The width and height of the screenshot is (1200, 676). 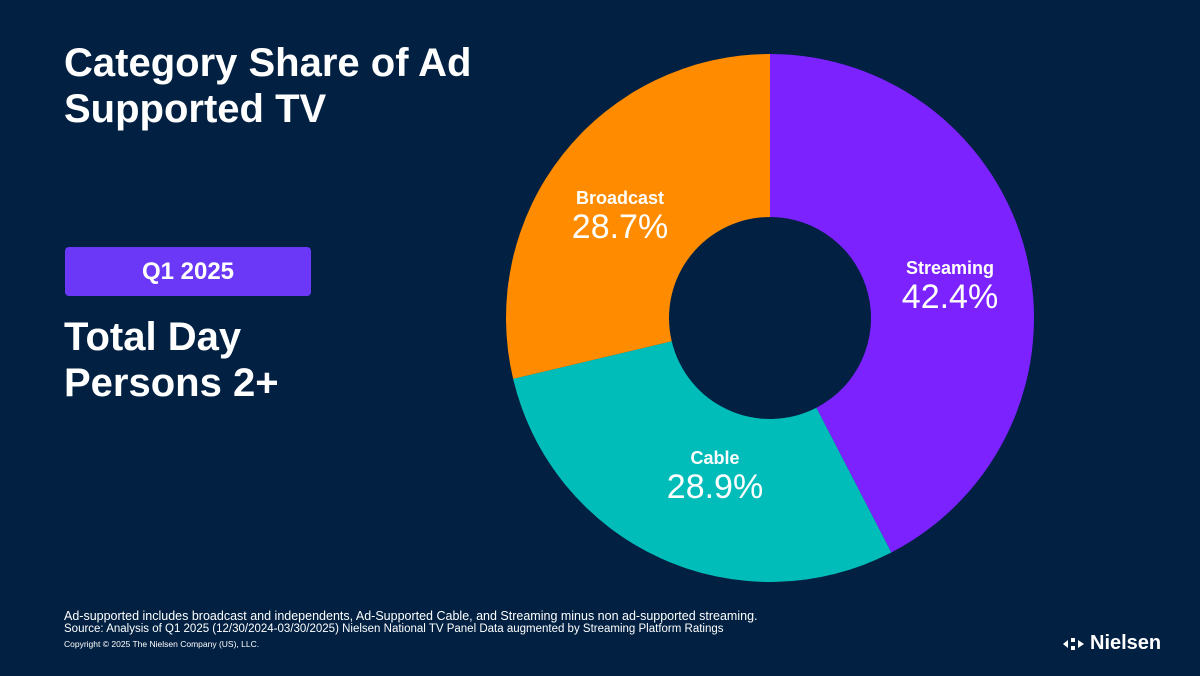 I want to click on logo-text: Nielsen, so click(x=1126, y=643).